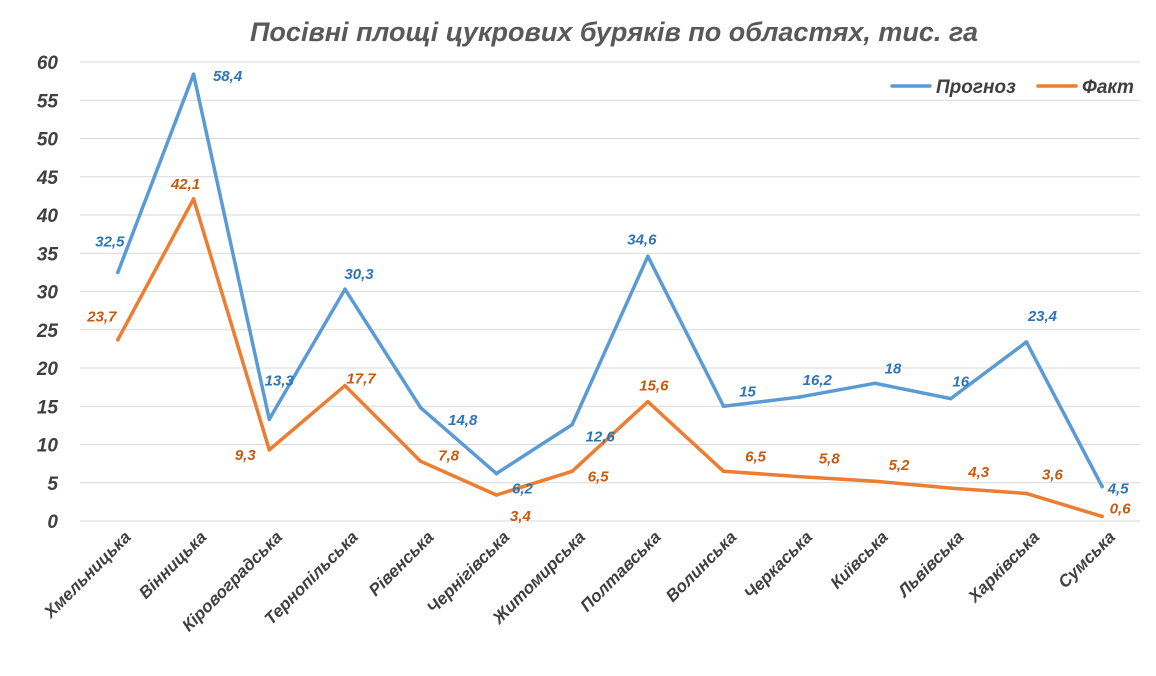 This screenshot has width=1156, height=676. I want to click on data-label: 16, so click(960, 382).